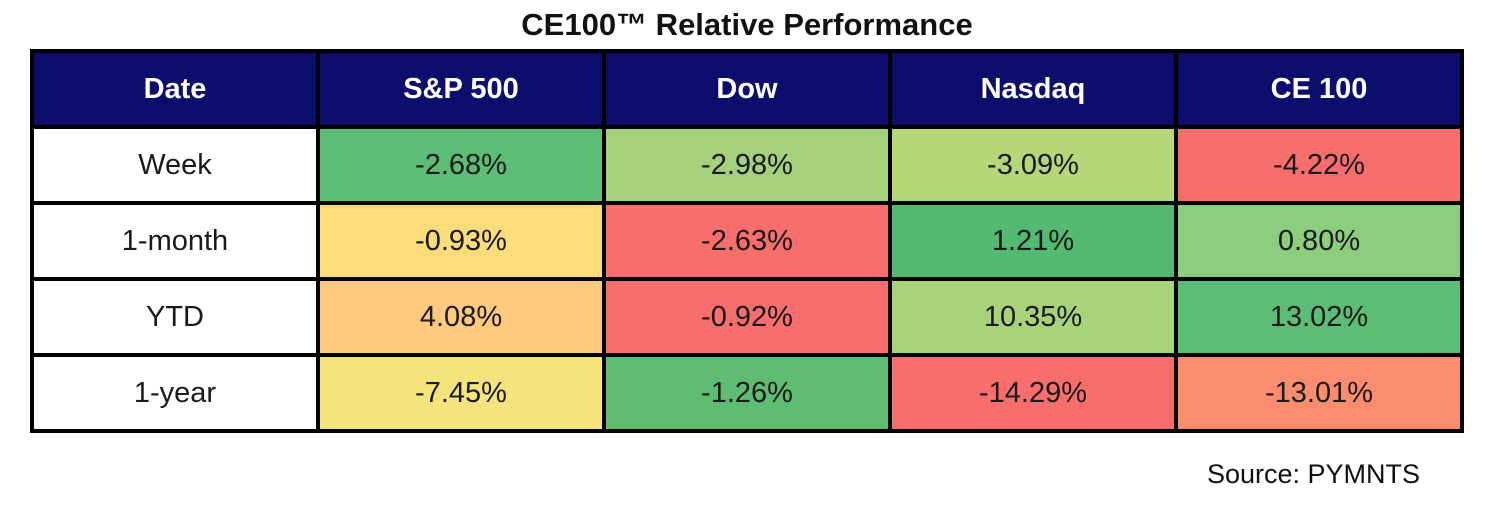  I want to click on cell-1-month-sp500: -0.93%, so click(461, 241).